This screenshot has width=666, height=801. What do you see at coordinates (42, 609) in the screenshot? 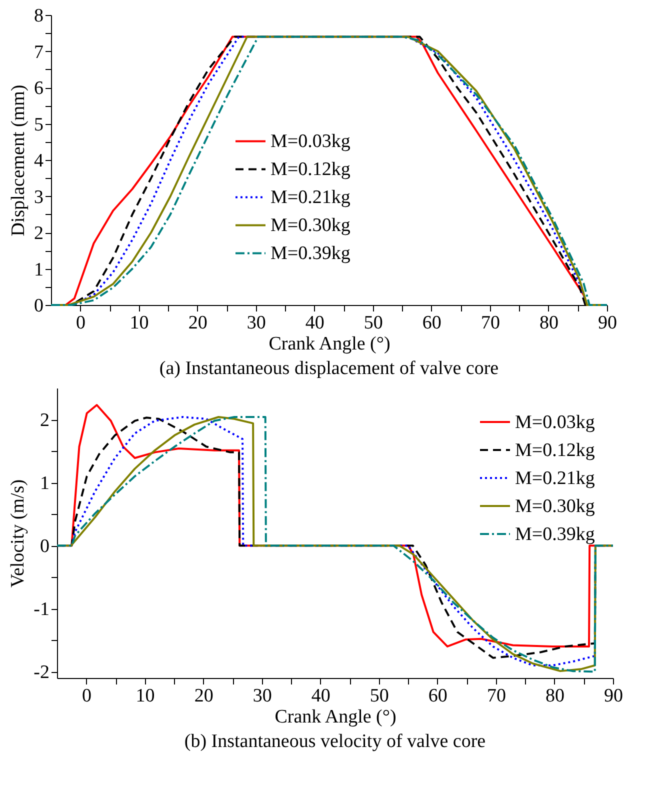
I see `y-tick-label: -1` at bounding box center [42, 609].